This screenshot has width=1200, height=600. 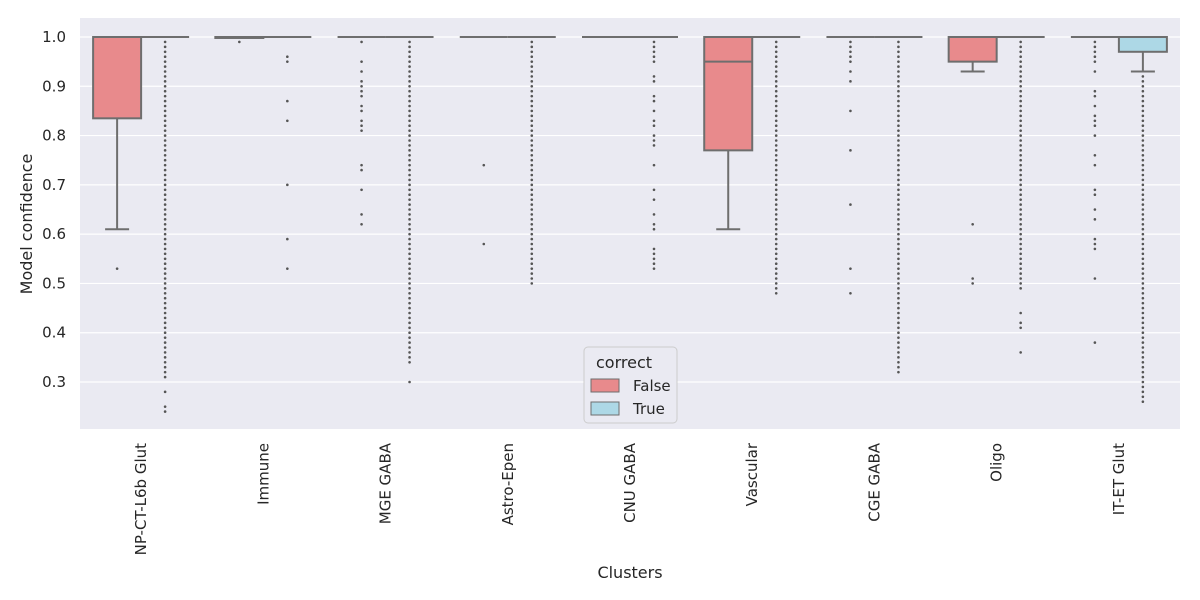 I want to click on y-tick-label: 0.7, so click(x=54, y=185).